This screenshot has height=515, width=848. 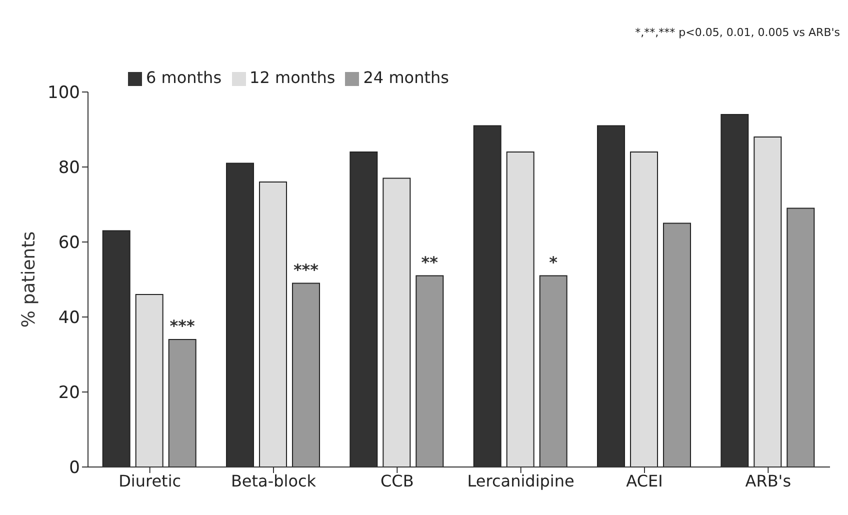 I want to click on x-tick-label: Lercanidipine, so click(x=520, y=480).